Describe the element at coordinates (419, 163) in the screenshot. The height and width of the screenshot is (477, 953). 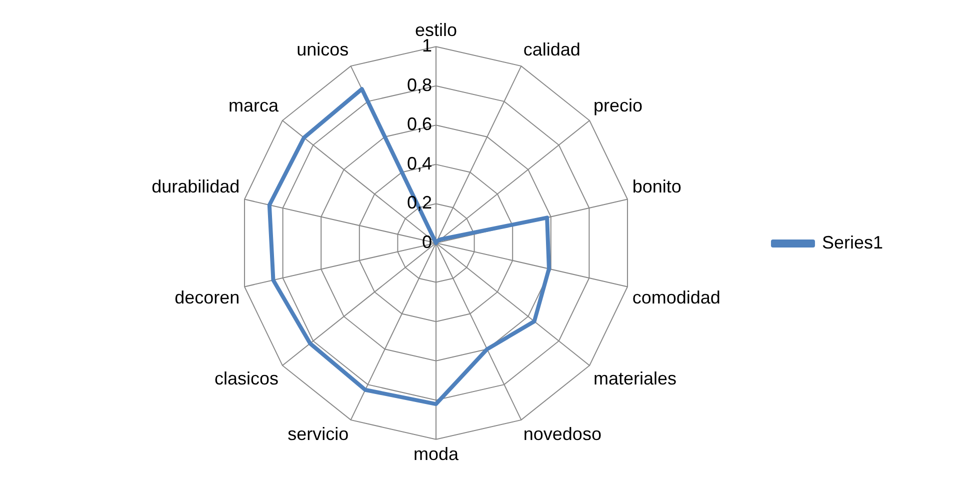
I see `y-tick-label: 0,4` at that location.